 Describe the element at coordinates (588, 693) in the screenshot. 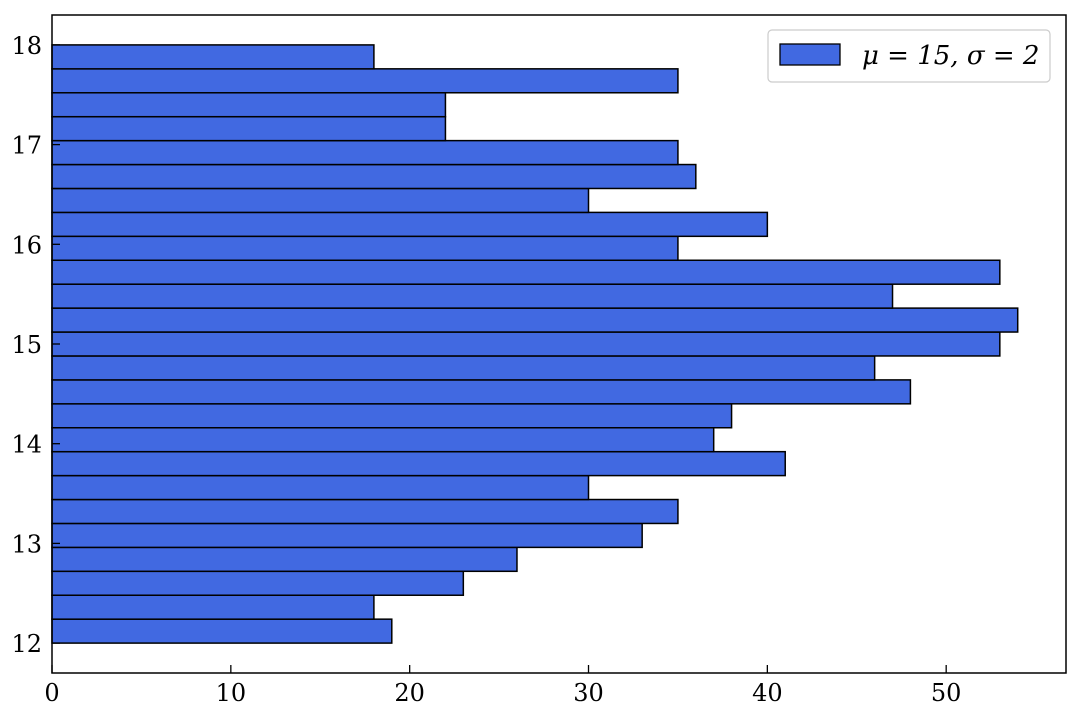

I see `x-tick-label: 30` at that location.